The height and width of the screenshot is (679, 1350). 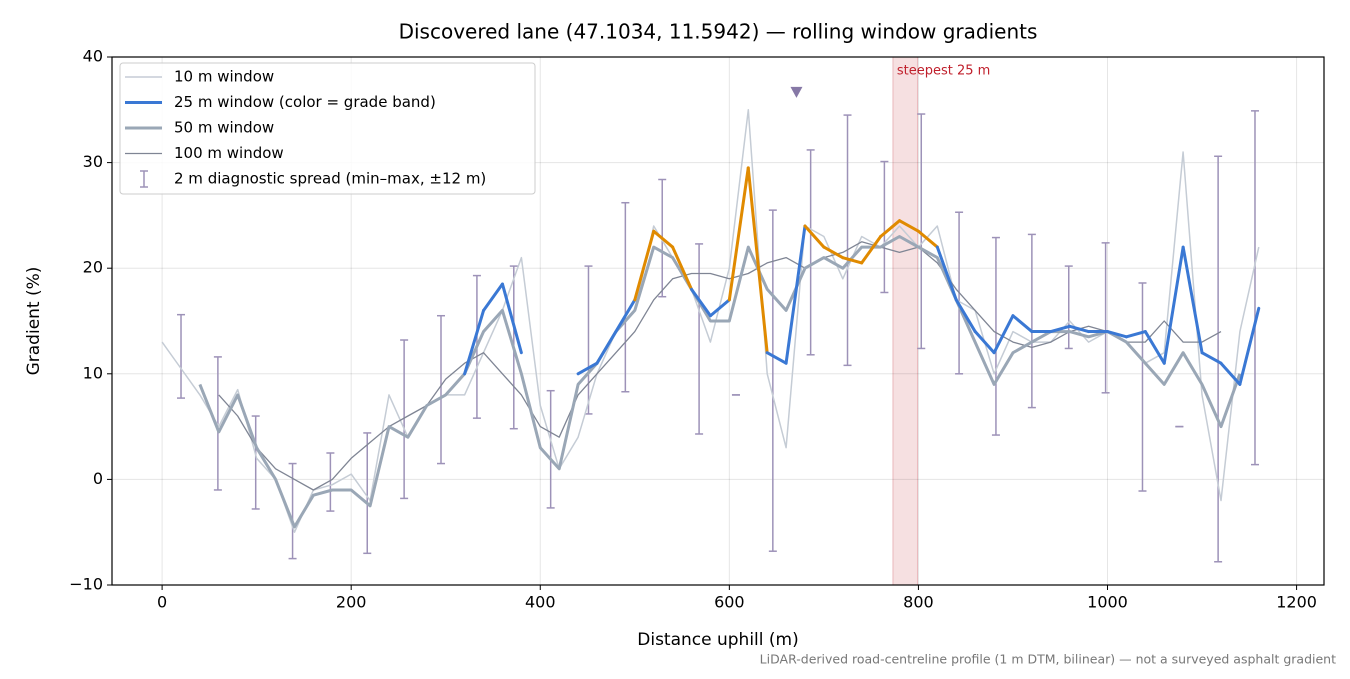 I want to click on highlight-span, so click(x=905, y=321).